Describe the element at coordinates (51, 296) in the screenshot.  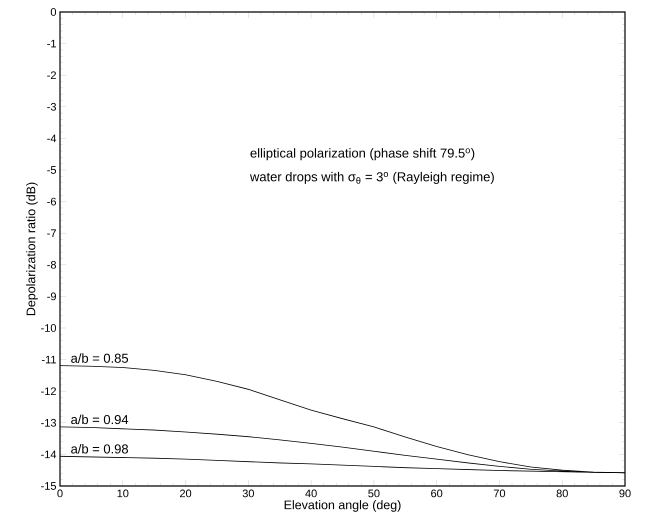
I see `y-tick-label: -9` at that location.